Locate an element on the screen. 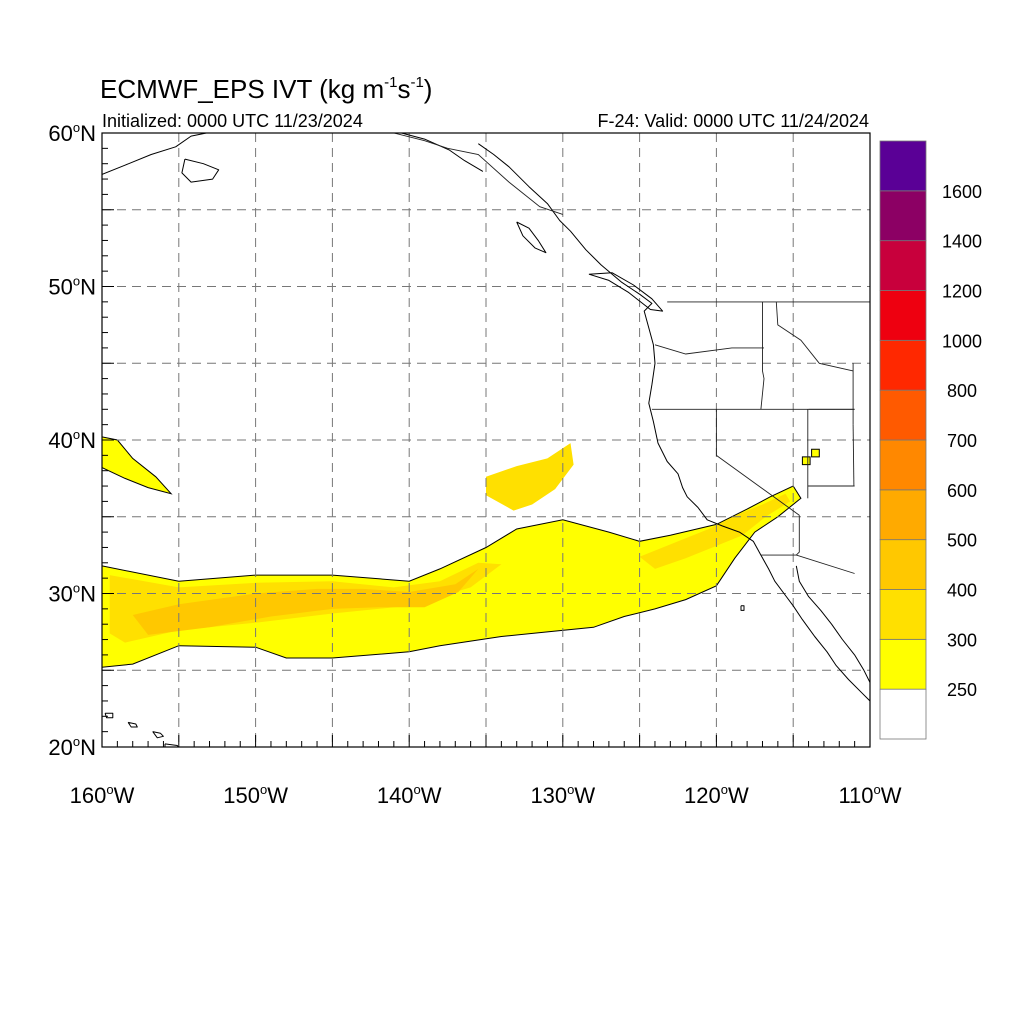 This screenshot has width=1024, height=1024. border-alaska-canada-border is located at coordinates (478, 174).